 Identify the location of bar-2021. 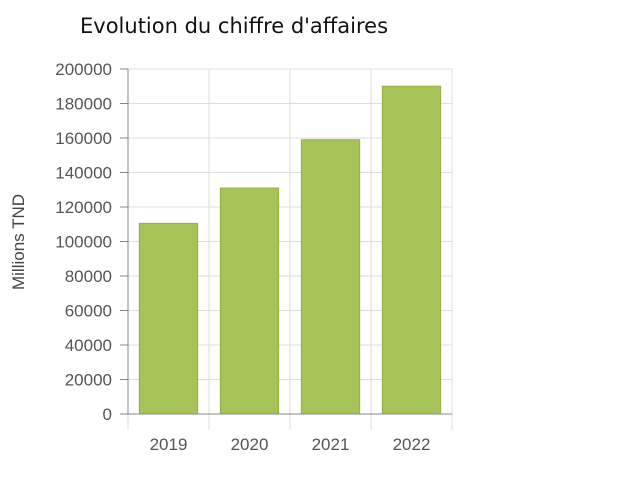
(330, 277).